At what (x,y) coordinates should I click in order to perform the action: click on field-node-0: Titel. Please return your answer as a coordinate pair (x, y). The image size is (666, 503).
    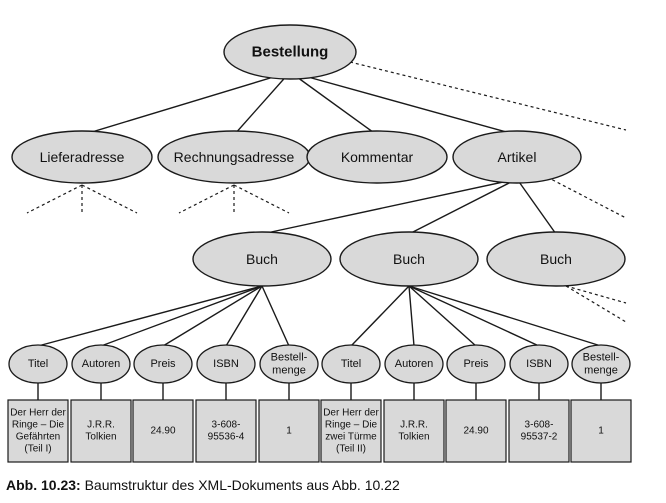
    Looking at the image, I should click on (38, 364).